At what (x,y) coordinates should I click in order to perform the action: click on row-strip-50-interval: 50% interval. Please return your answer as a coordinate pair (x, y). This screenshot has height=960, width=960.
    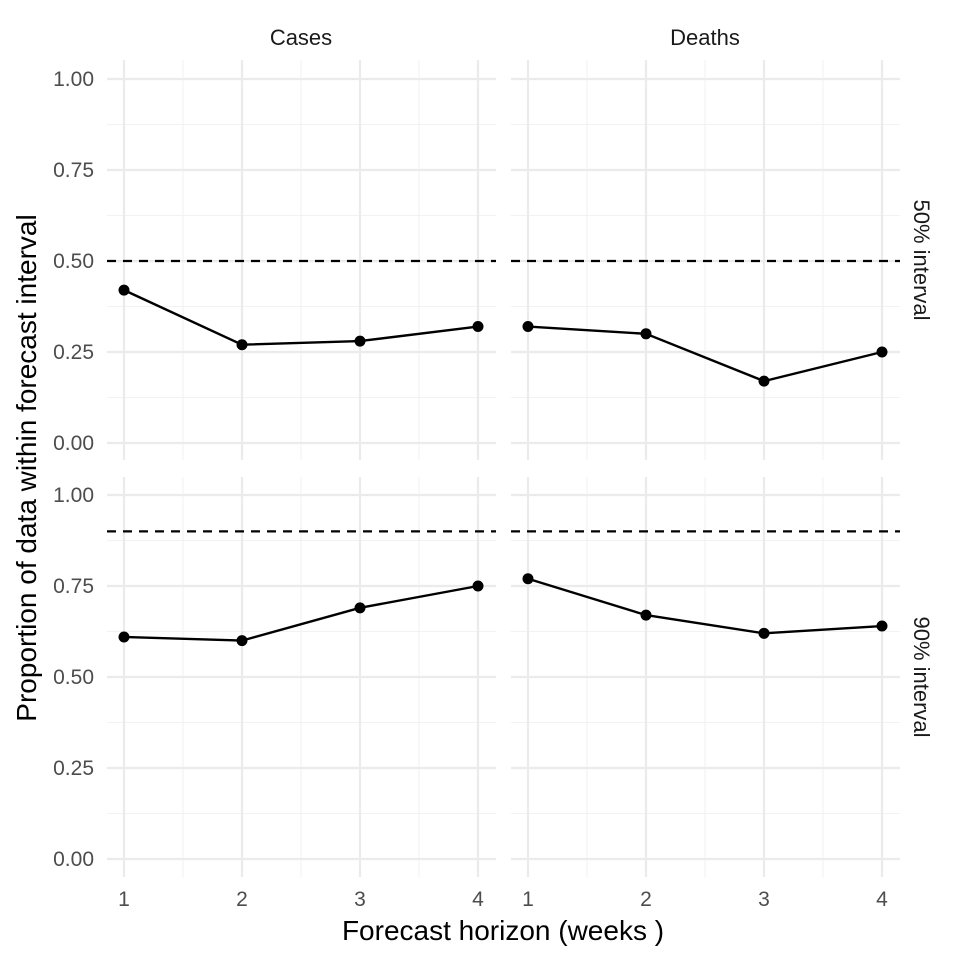
    Looking at the image, I should click on (921, 259).